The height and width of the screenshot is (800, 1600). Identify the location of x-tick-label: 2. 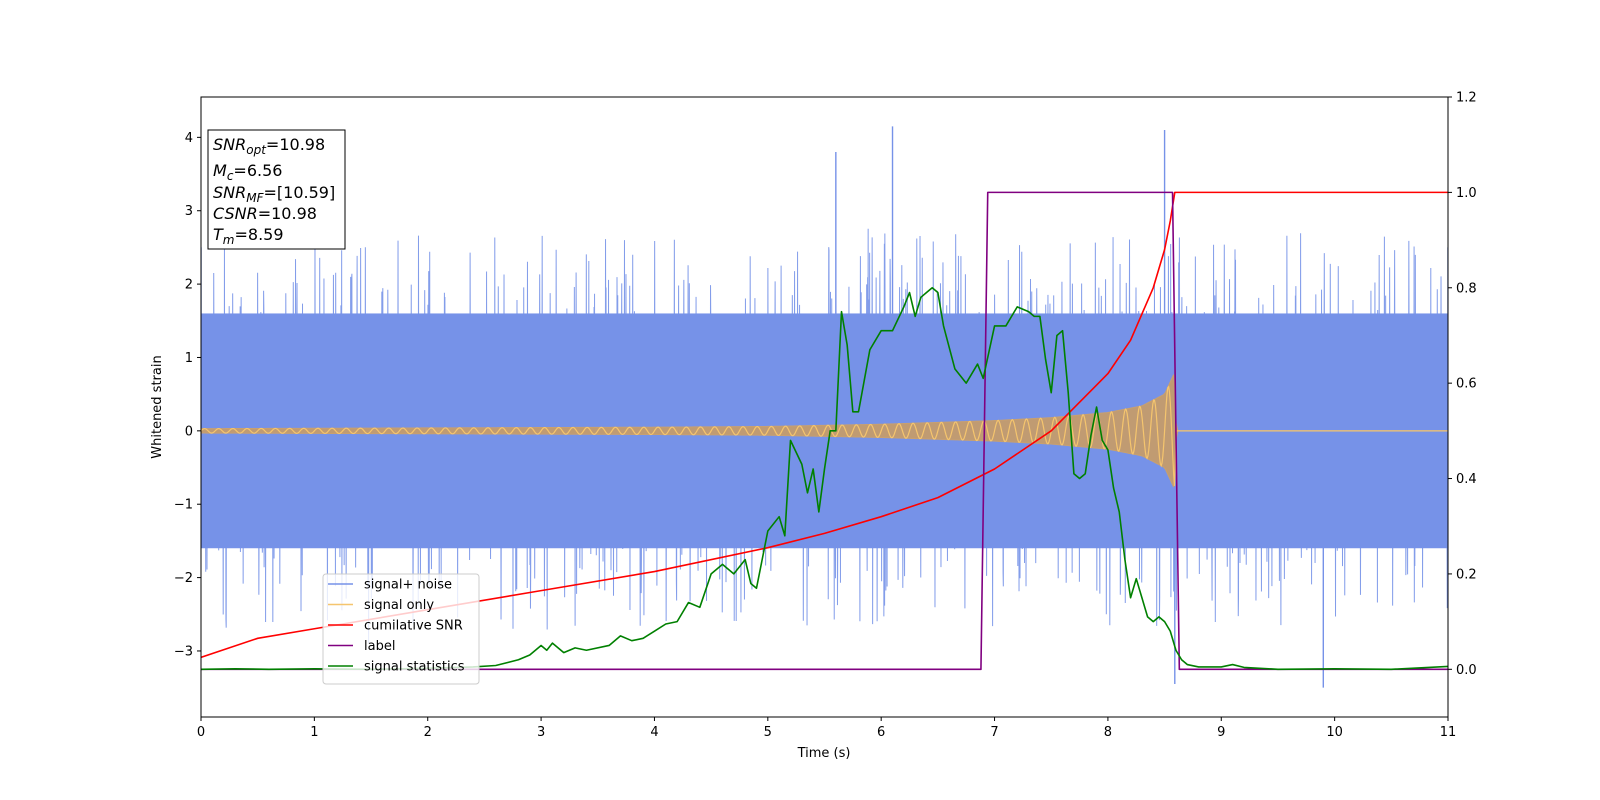
(428, 732).